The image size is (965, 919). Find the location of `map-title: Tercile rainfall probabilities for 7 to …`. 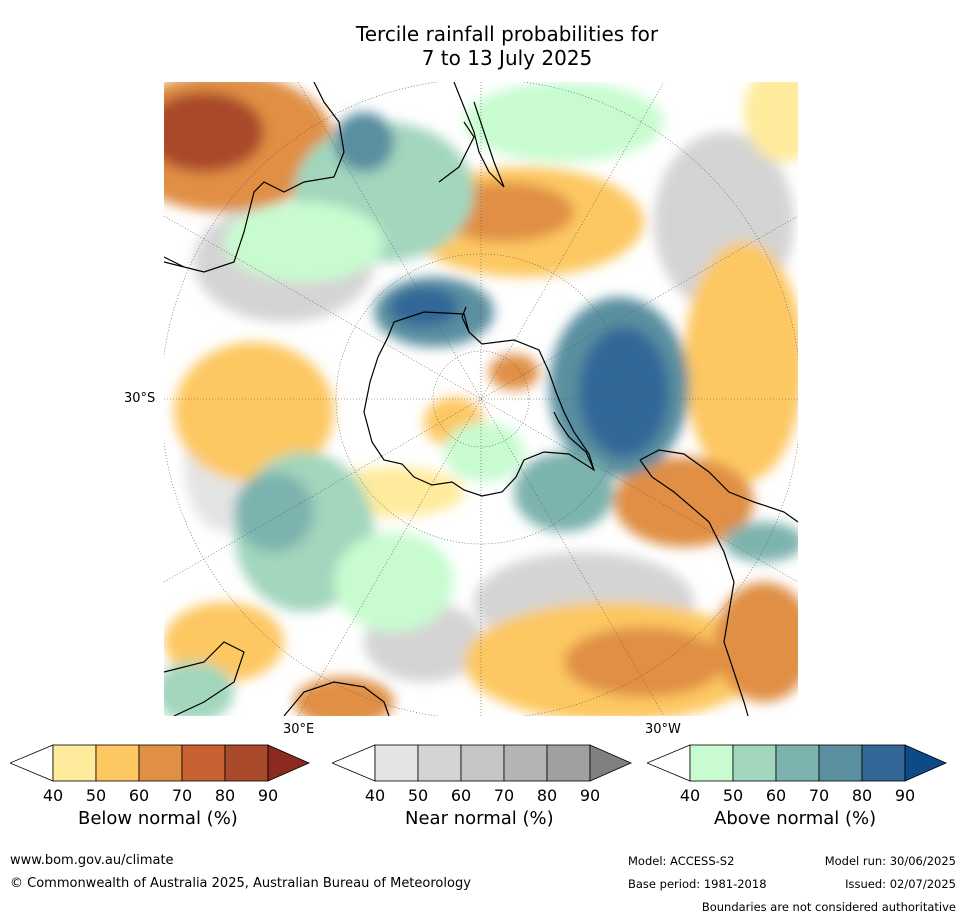

map-title: Tercile rainfall probabilities for 7 to … is located at coordinates (482, 46).